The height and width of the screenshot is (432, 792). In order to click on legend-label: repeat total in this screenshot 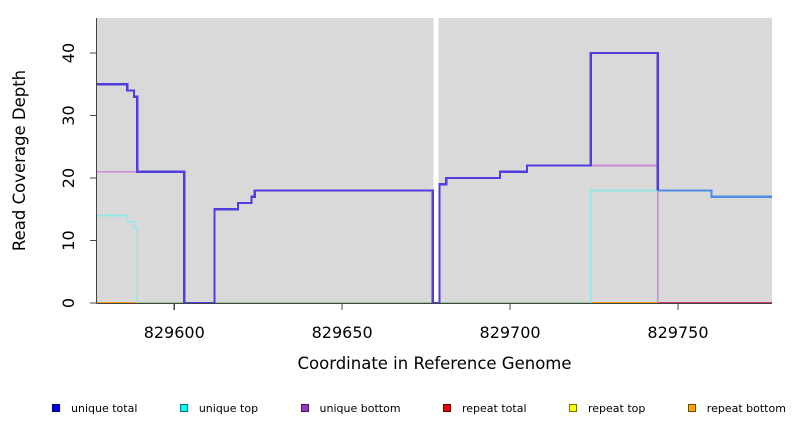, I will do `click(494, 408)`.